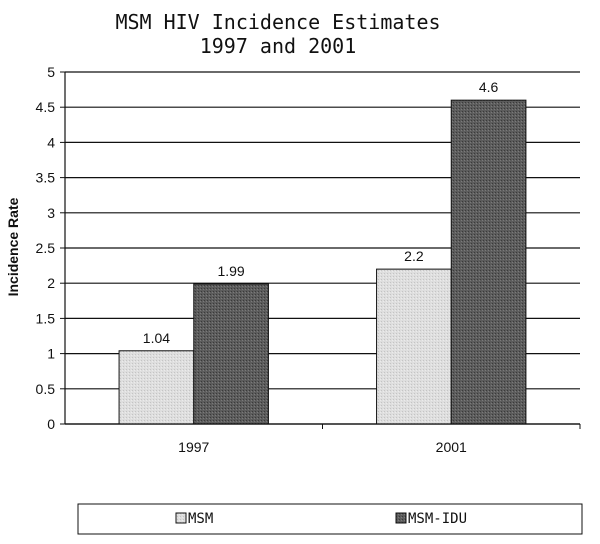 Image resolution: width=600 pixels, height=544 pixels. What do you see at coordinates (414, 346) in the screenshot?
I see `bar-msm-2001` at bounding box center [414, 346].